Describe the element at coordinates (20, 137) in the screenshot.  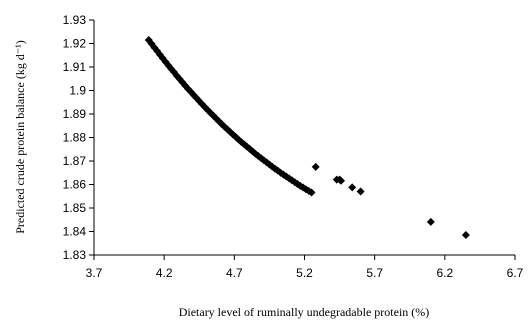
I see `y-axis-label: Predicted crude protein balance (kg d⁻¹)` at that location.